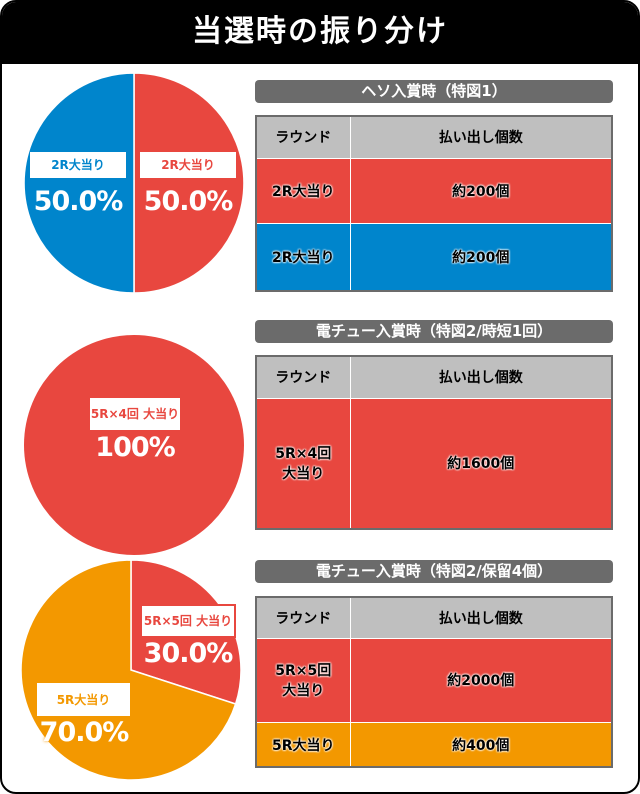  I want to click on pie3-label-red: 5R×5回 大当り, so click(188, 621).